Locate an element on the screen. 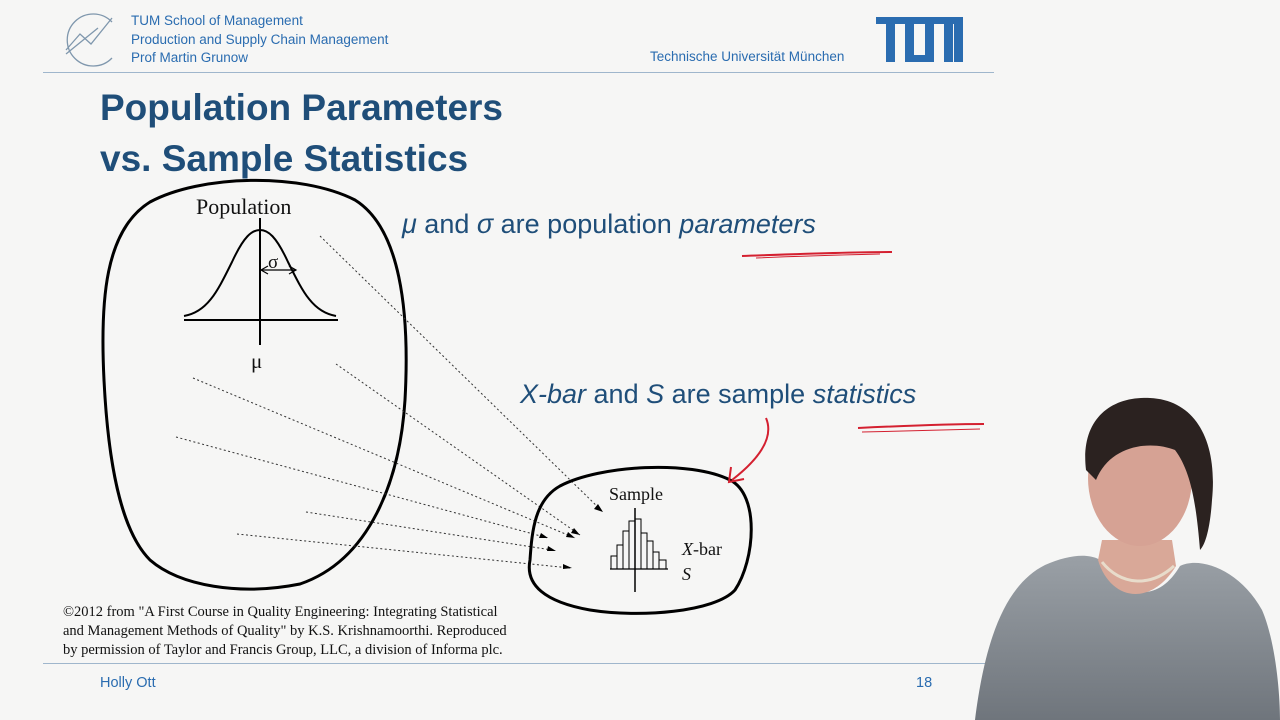  sample-label: Sample is located at coordinates (636, 494).